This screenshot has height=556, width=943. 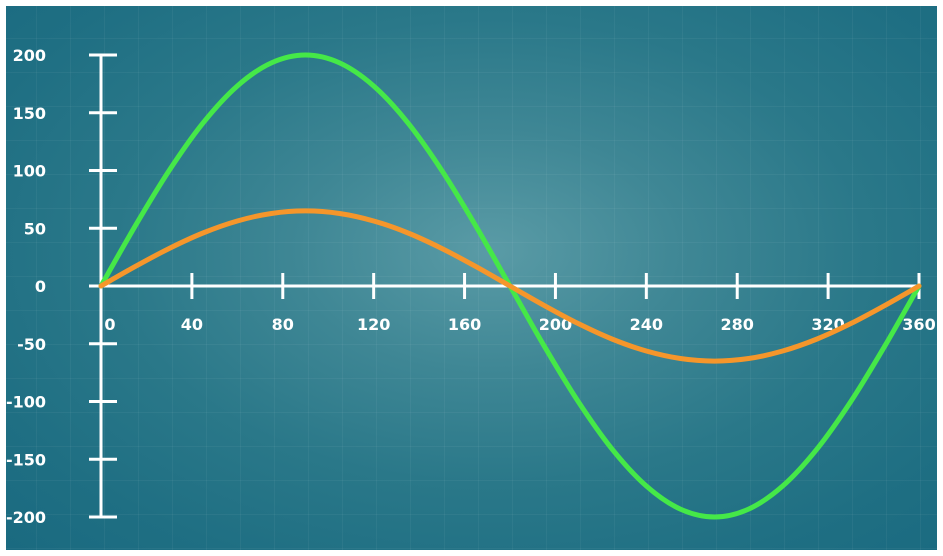 I want to click on y-tick-label: -200, so click(x=26, y=517).